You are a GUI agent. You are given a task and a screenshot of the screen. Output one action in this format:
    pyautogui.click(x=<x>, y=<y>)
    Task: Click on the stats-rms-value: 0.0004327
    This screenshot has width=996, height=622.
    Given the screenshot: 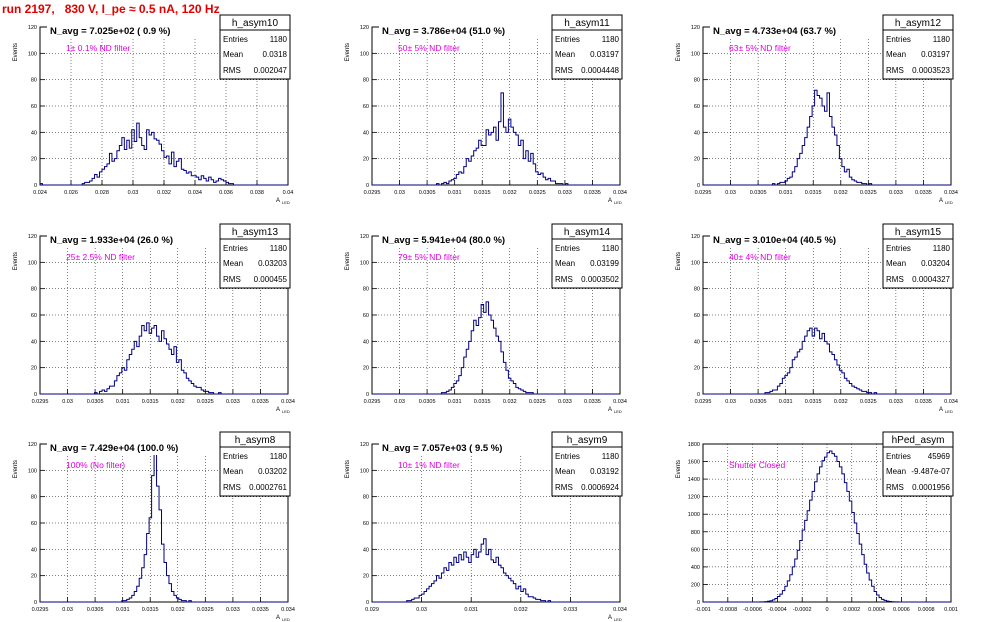 What is the action you would take?
    pyautogui.click(x=931, y=279)
    